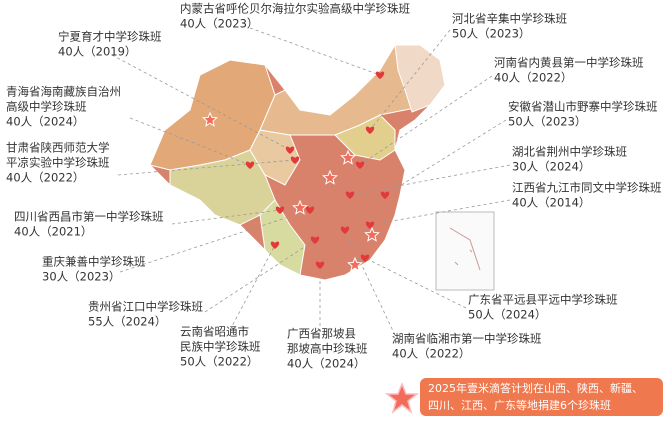 Image resolution: width=667 pixels, height=422 pixels. Describe the element at coordinates (519, 405) in the screenshot. I see `note-text: 四川、江西、广东等地捐建6个珍珠班` at that location.